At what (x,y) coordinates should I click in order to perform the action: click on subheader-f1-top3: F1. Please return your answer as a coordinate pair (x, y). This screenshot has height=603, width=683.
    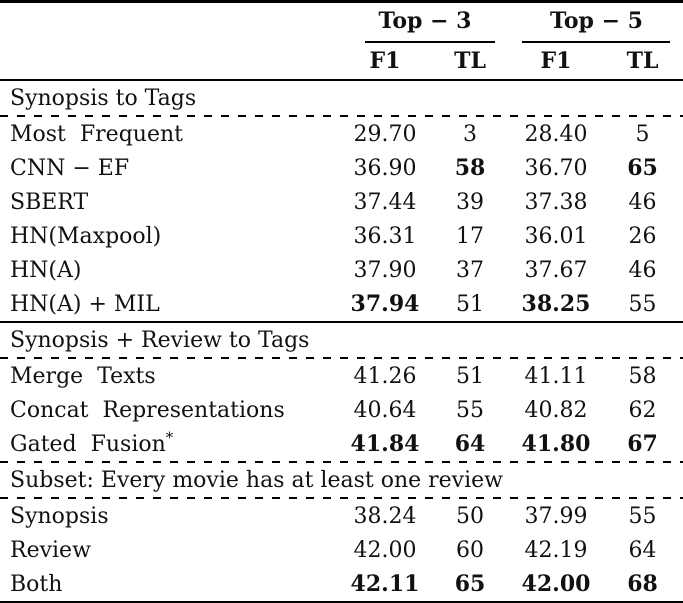
    Looking at the image, I should click on (385, 61).